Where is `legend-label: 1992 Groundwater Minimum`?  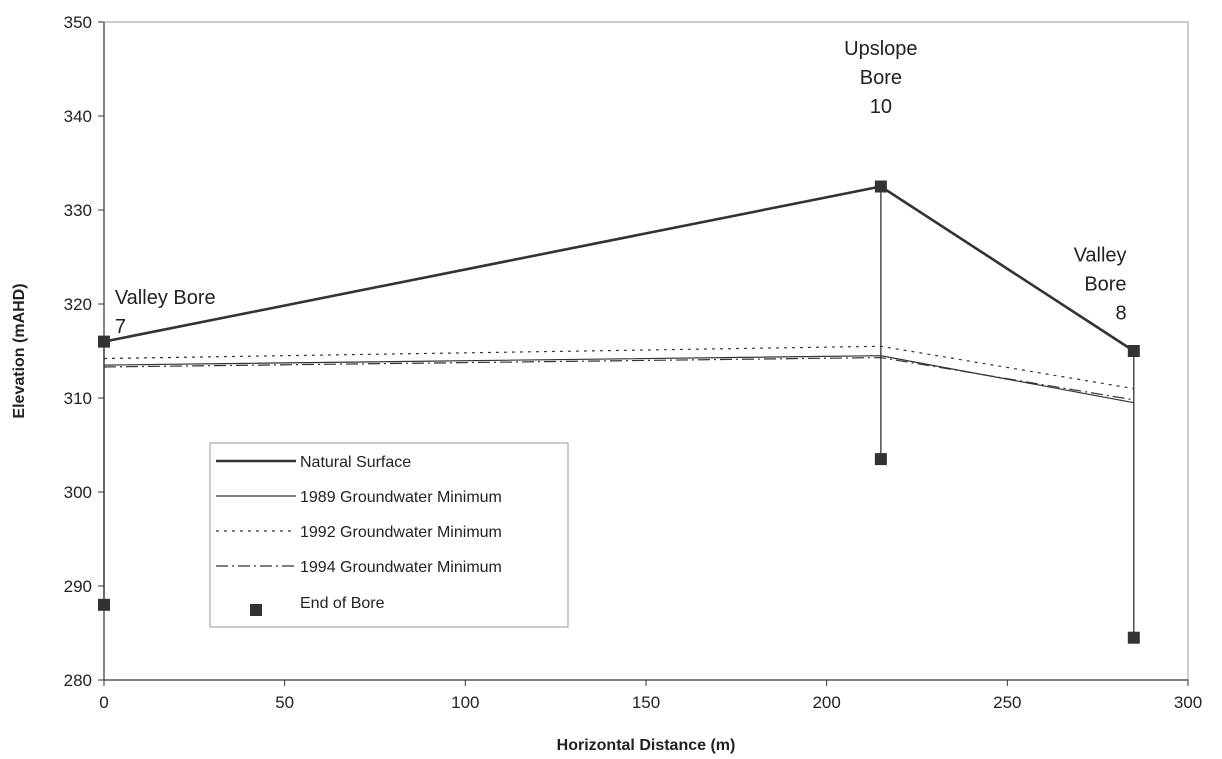 legend-label: 1992 Groundwater Minimum is located at coordinates (401, 532).